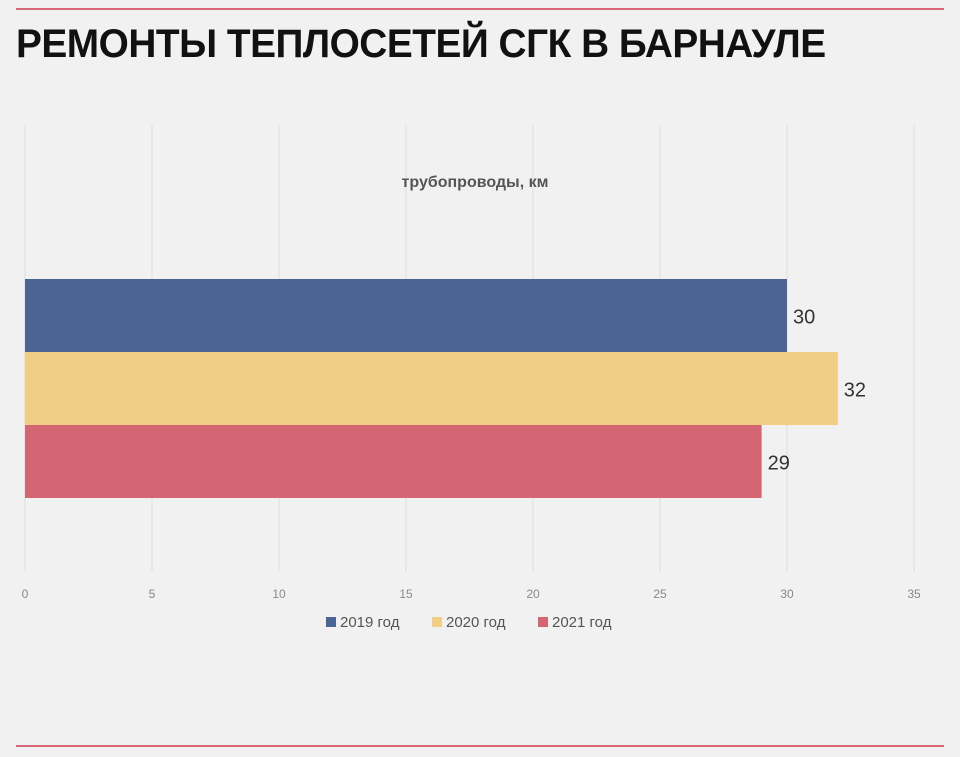 Image resolution: width=960 pixels, height=757 pixels. I want to click on bottom-accent-rule, so click(480, 746).